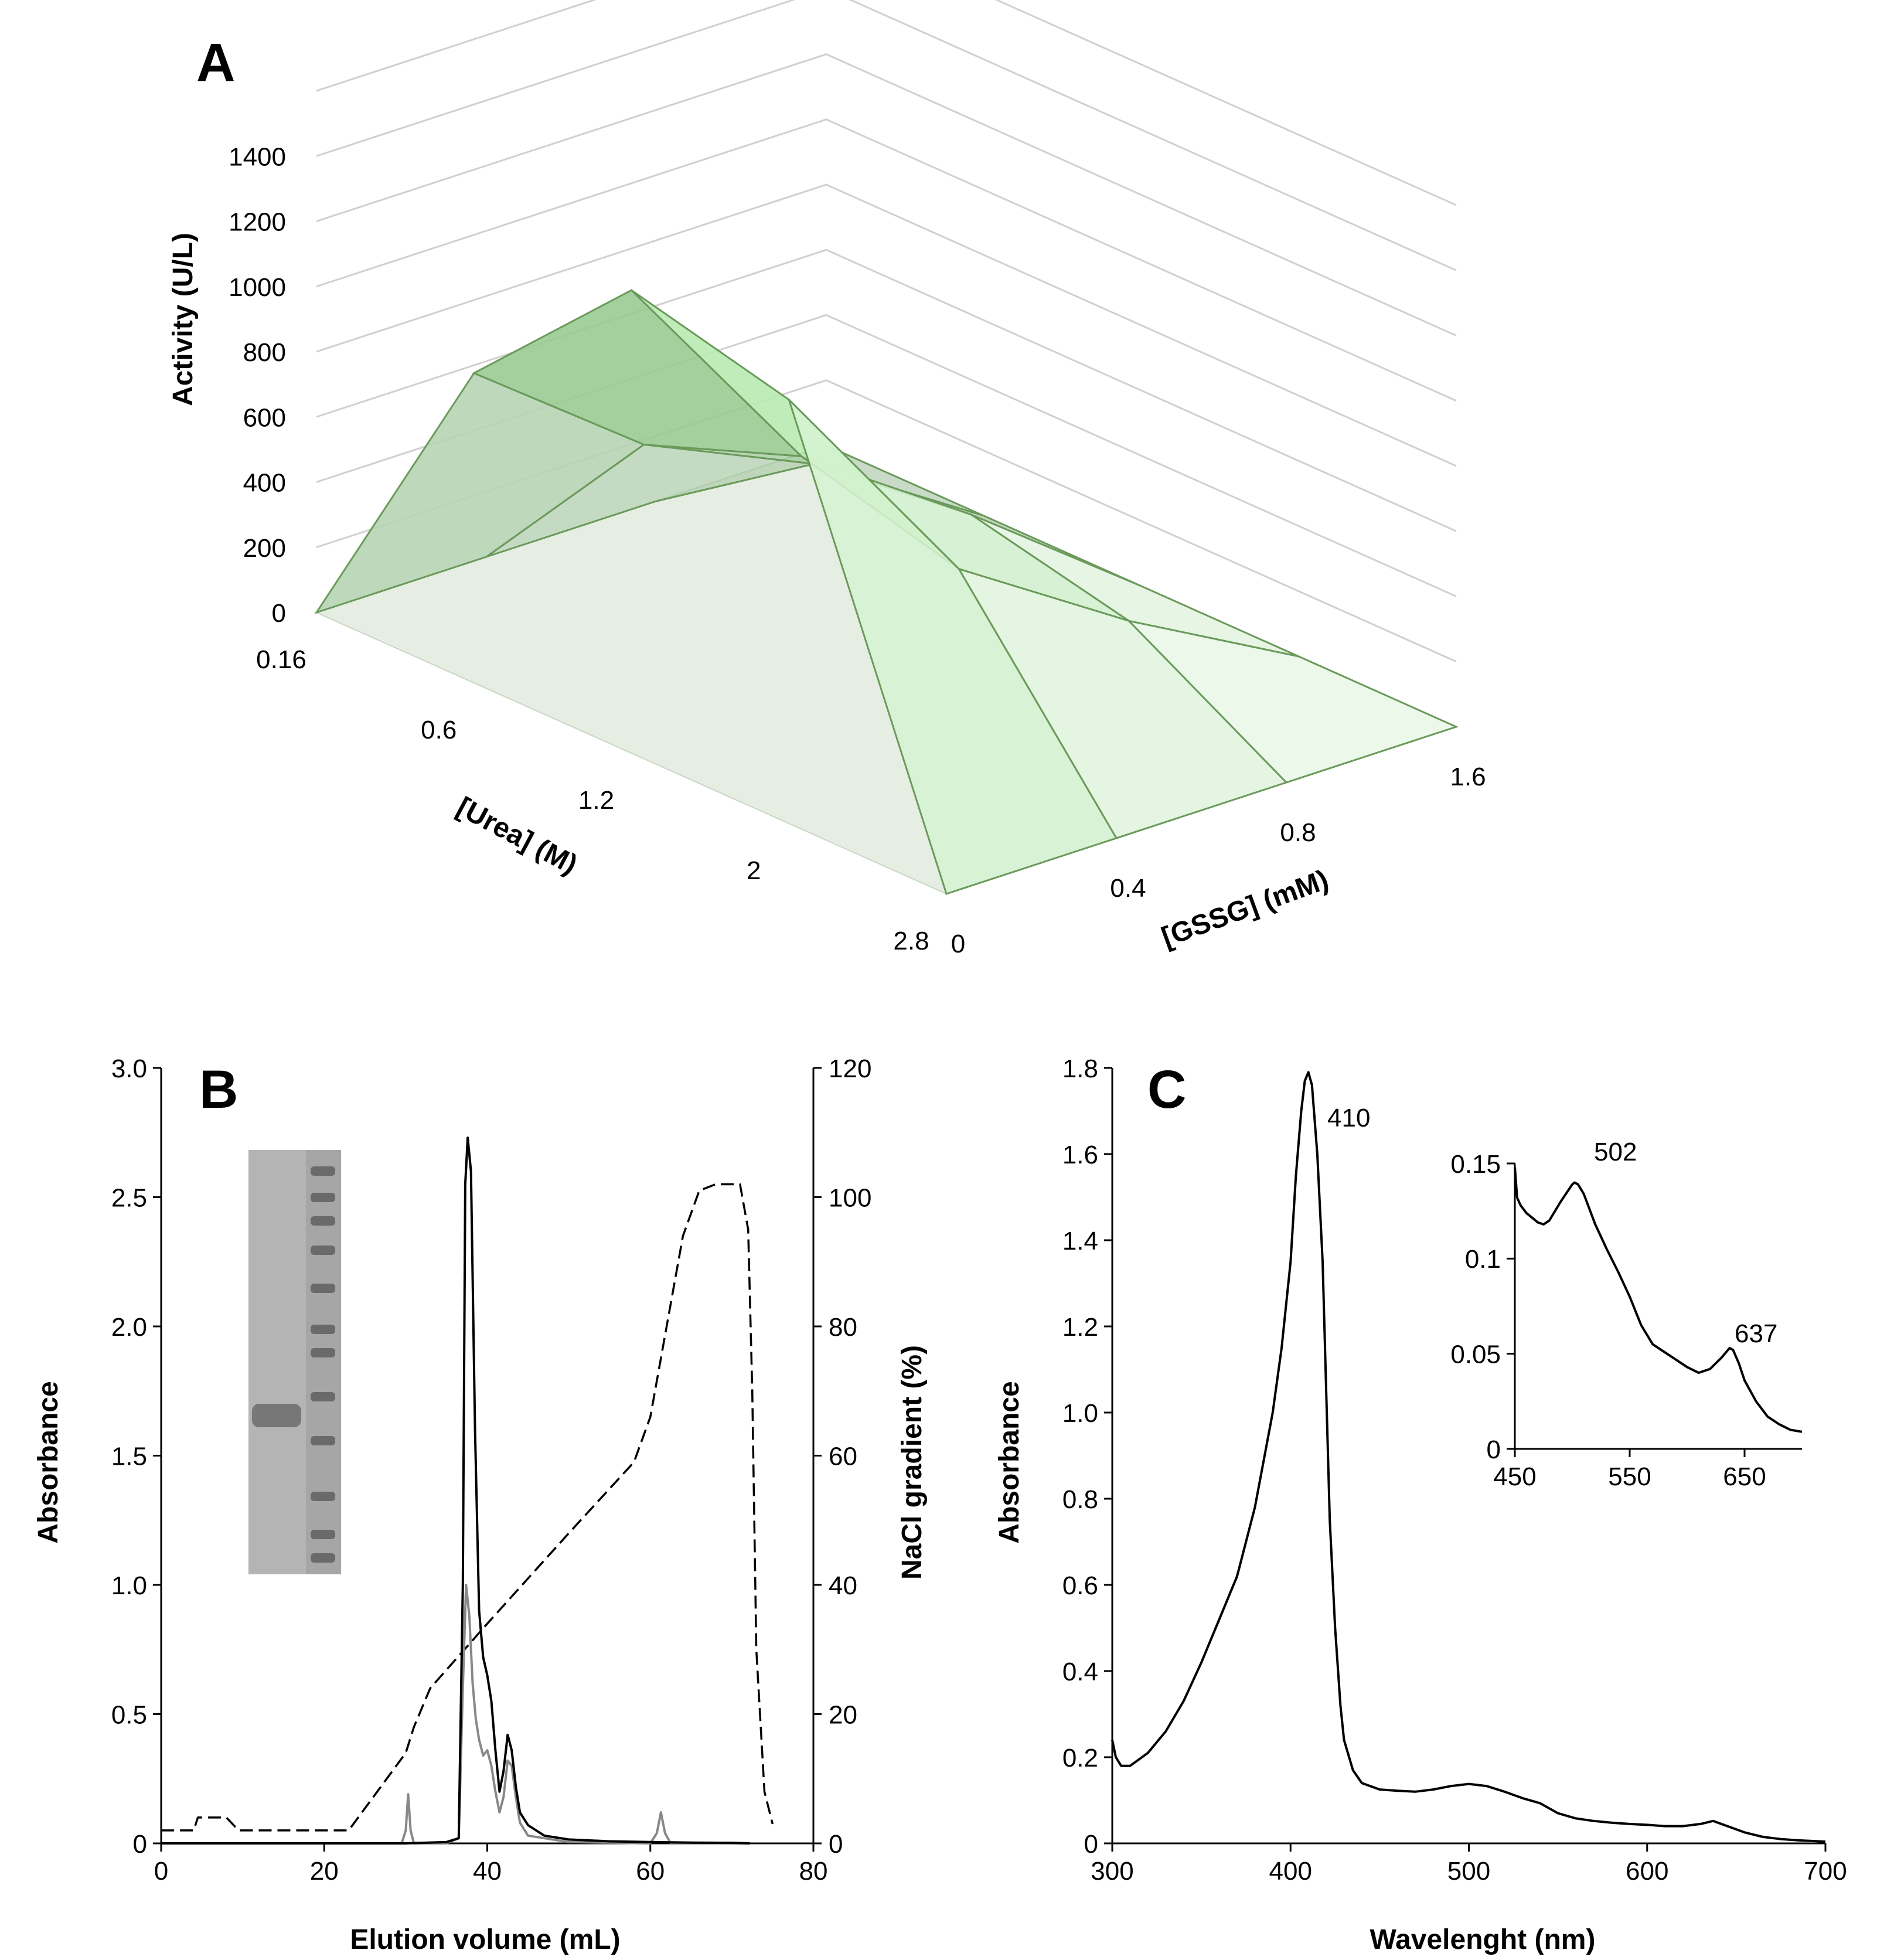 This screenshot has width=1877, height=1960. What do you see at coordinates (281, 660) in the screenshot?
I see `panel-a-urea-tick-label: 0.16` at bounding box center [281, 660].